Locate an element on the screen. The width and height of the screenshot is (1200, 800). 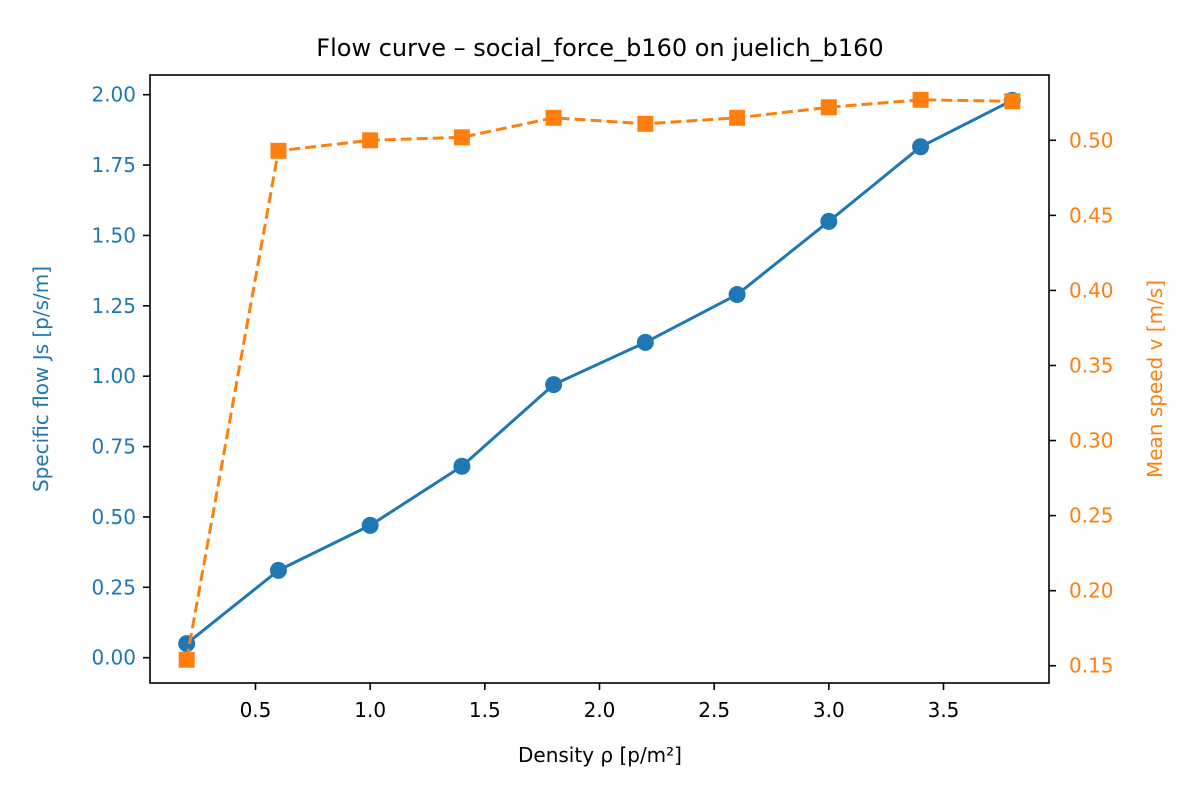
y-left-tick-label: 0.75 is located at coordinates (113, 447).